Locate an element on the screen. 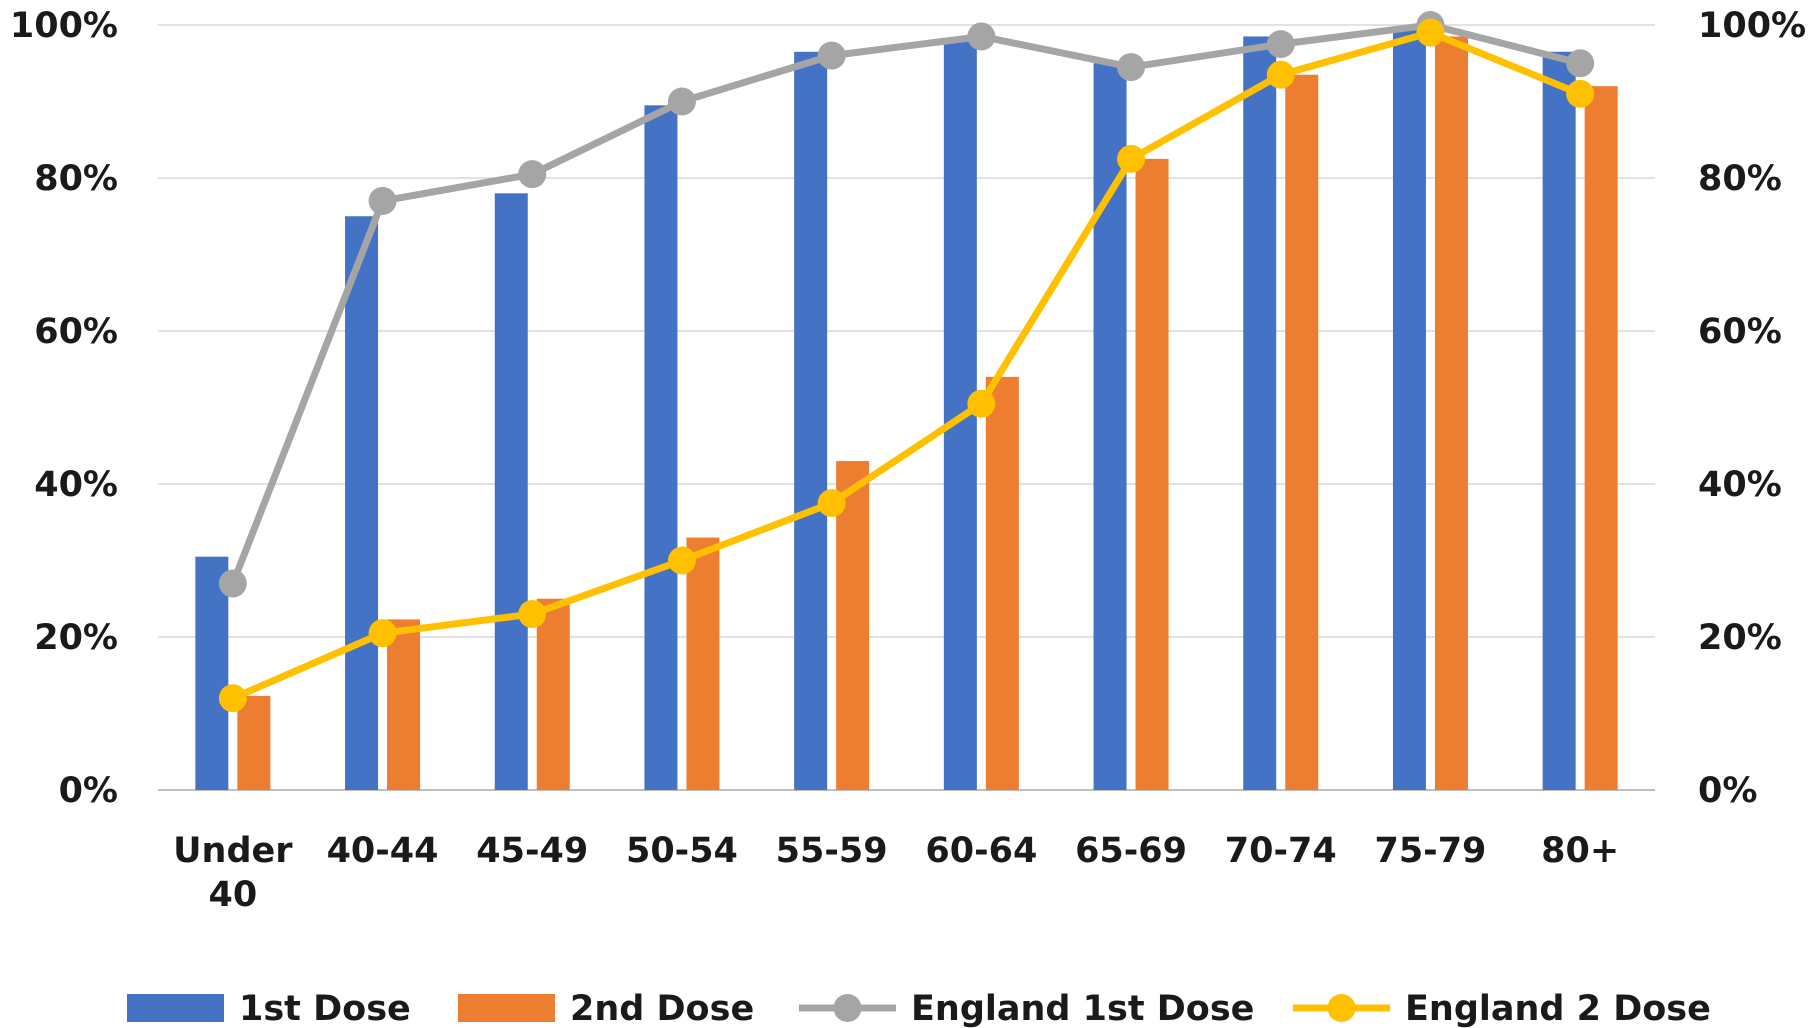 This screenshot has height=1028, width=1813. y-tick-label: 100% is located at coordinates (64, 26).